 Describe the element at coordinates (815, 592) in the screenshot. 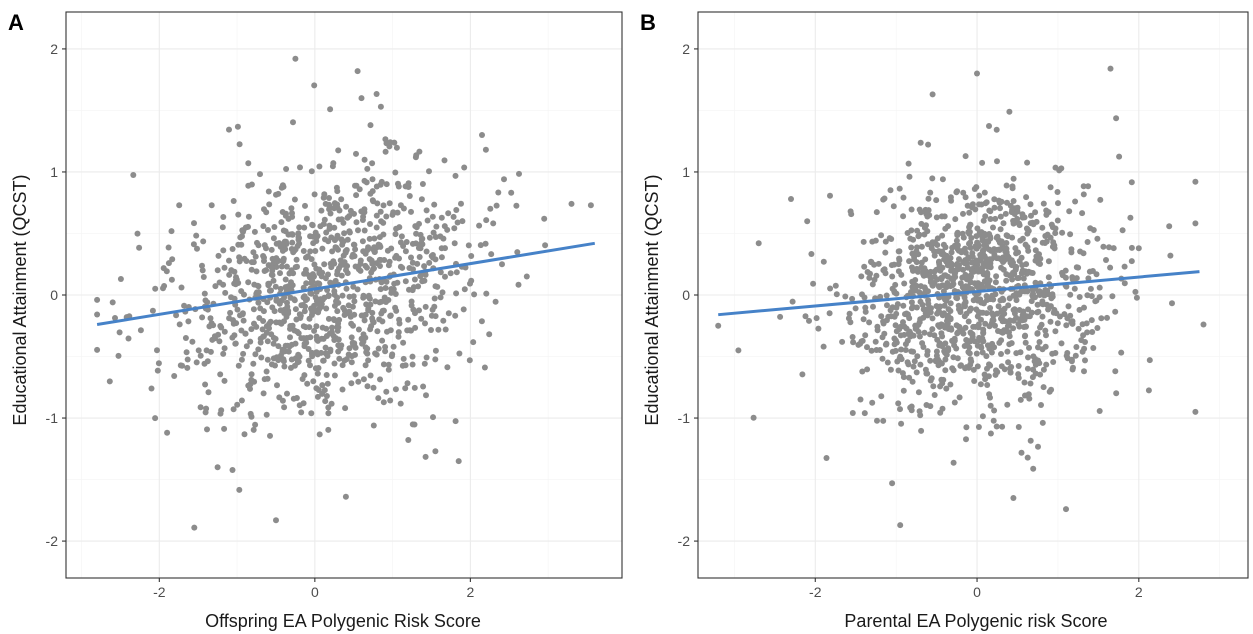

I see `x-tick-label: -2` at that location.